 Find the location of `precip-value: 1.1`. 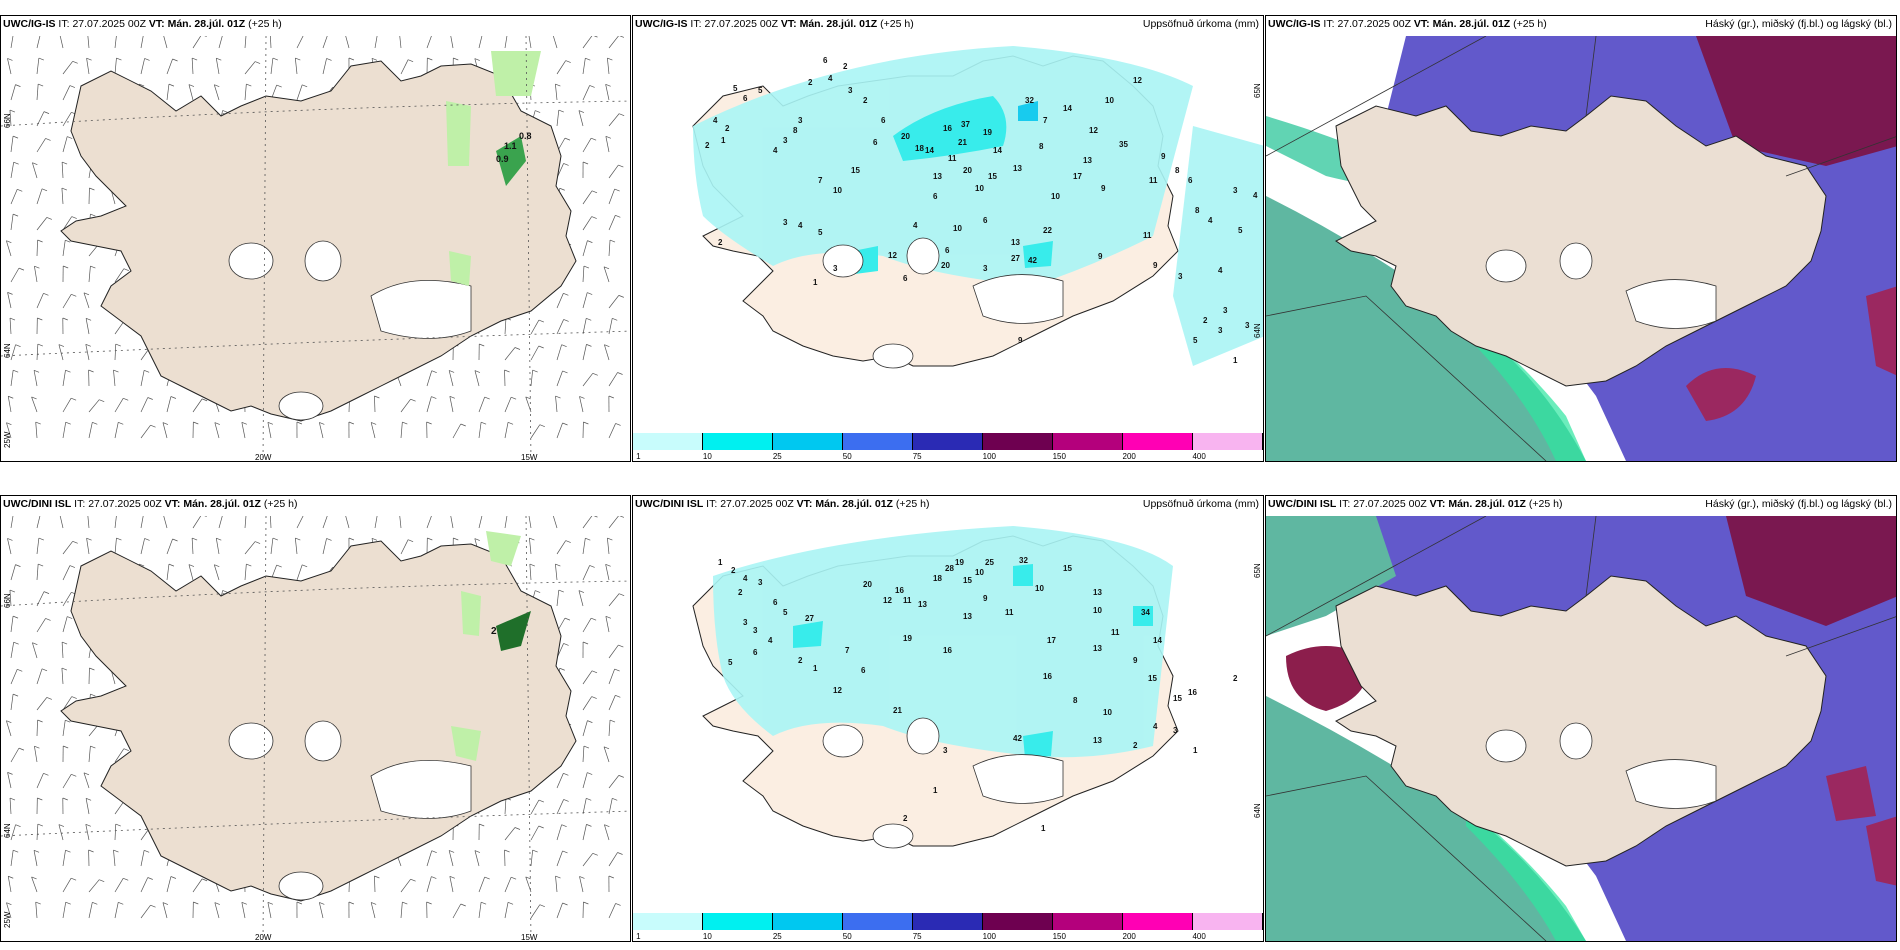

precip-value: 1.1 is located at coordinates (510, 146).